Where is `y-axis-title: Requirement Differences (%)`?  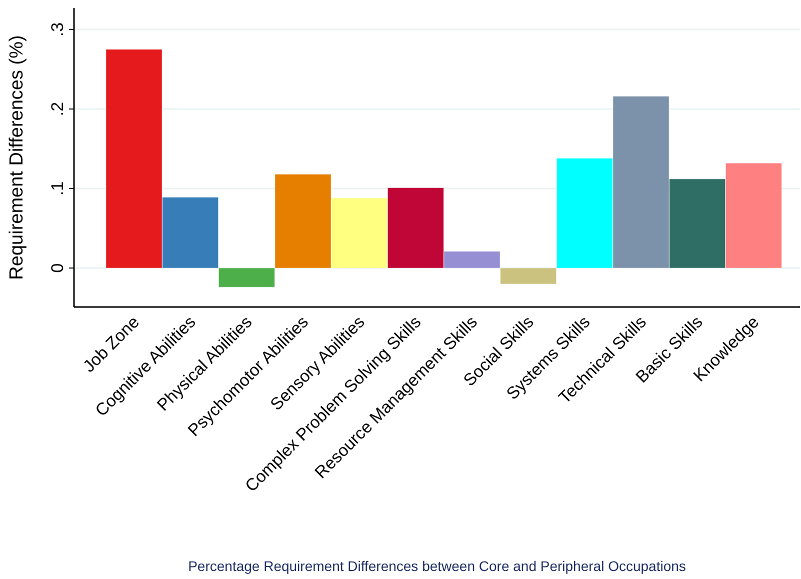
y-axis-title: Requirement Differences (%) is located at coordinates (17, 157).